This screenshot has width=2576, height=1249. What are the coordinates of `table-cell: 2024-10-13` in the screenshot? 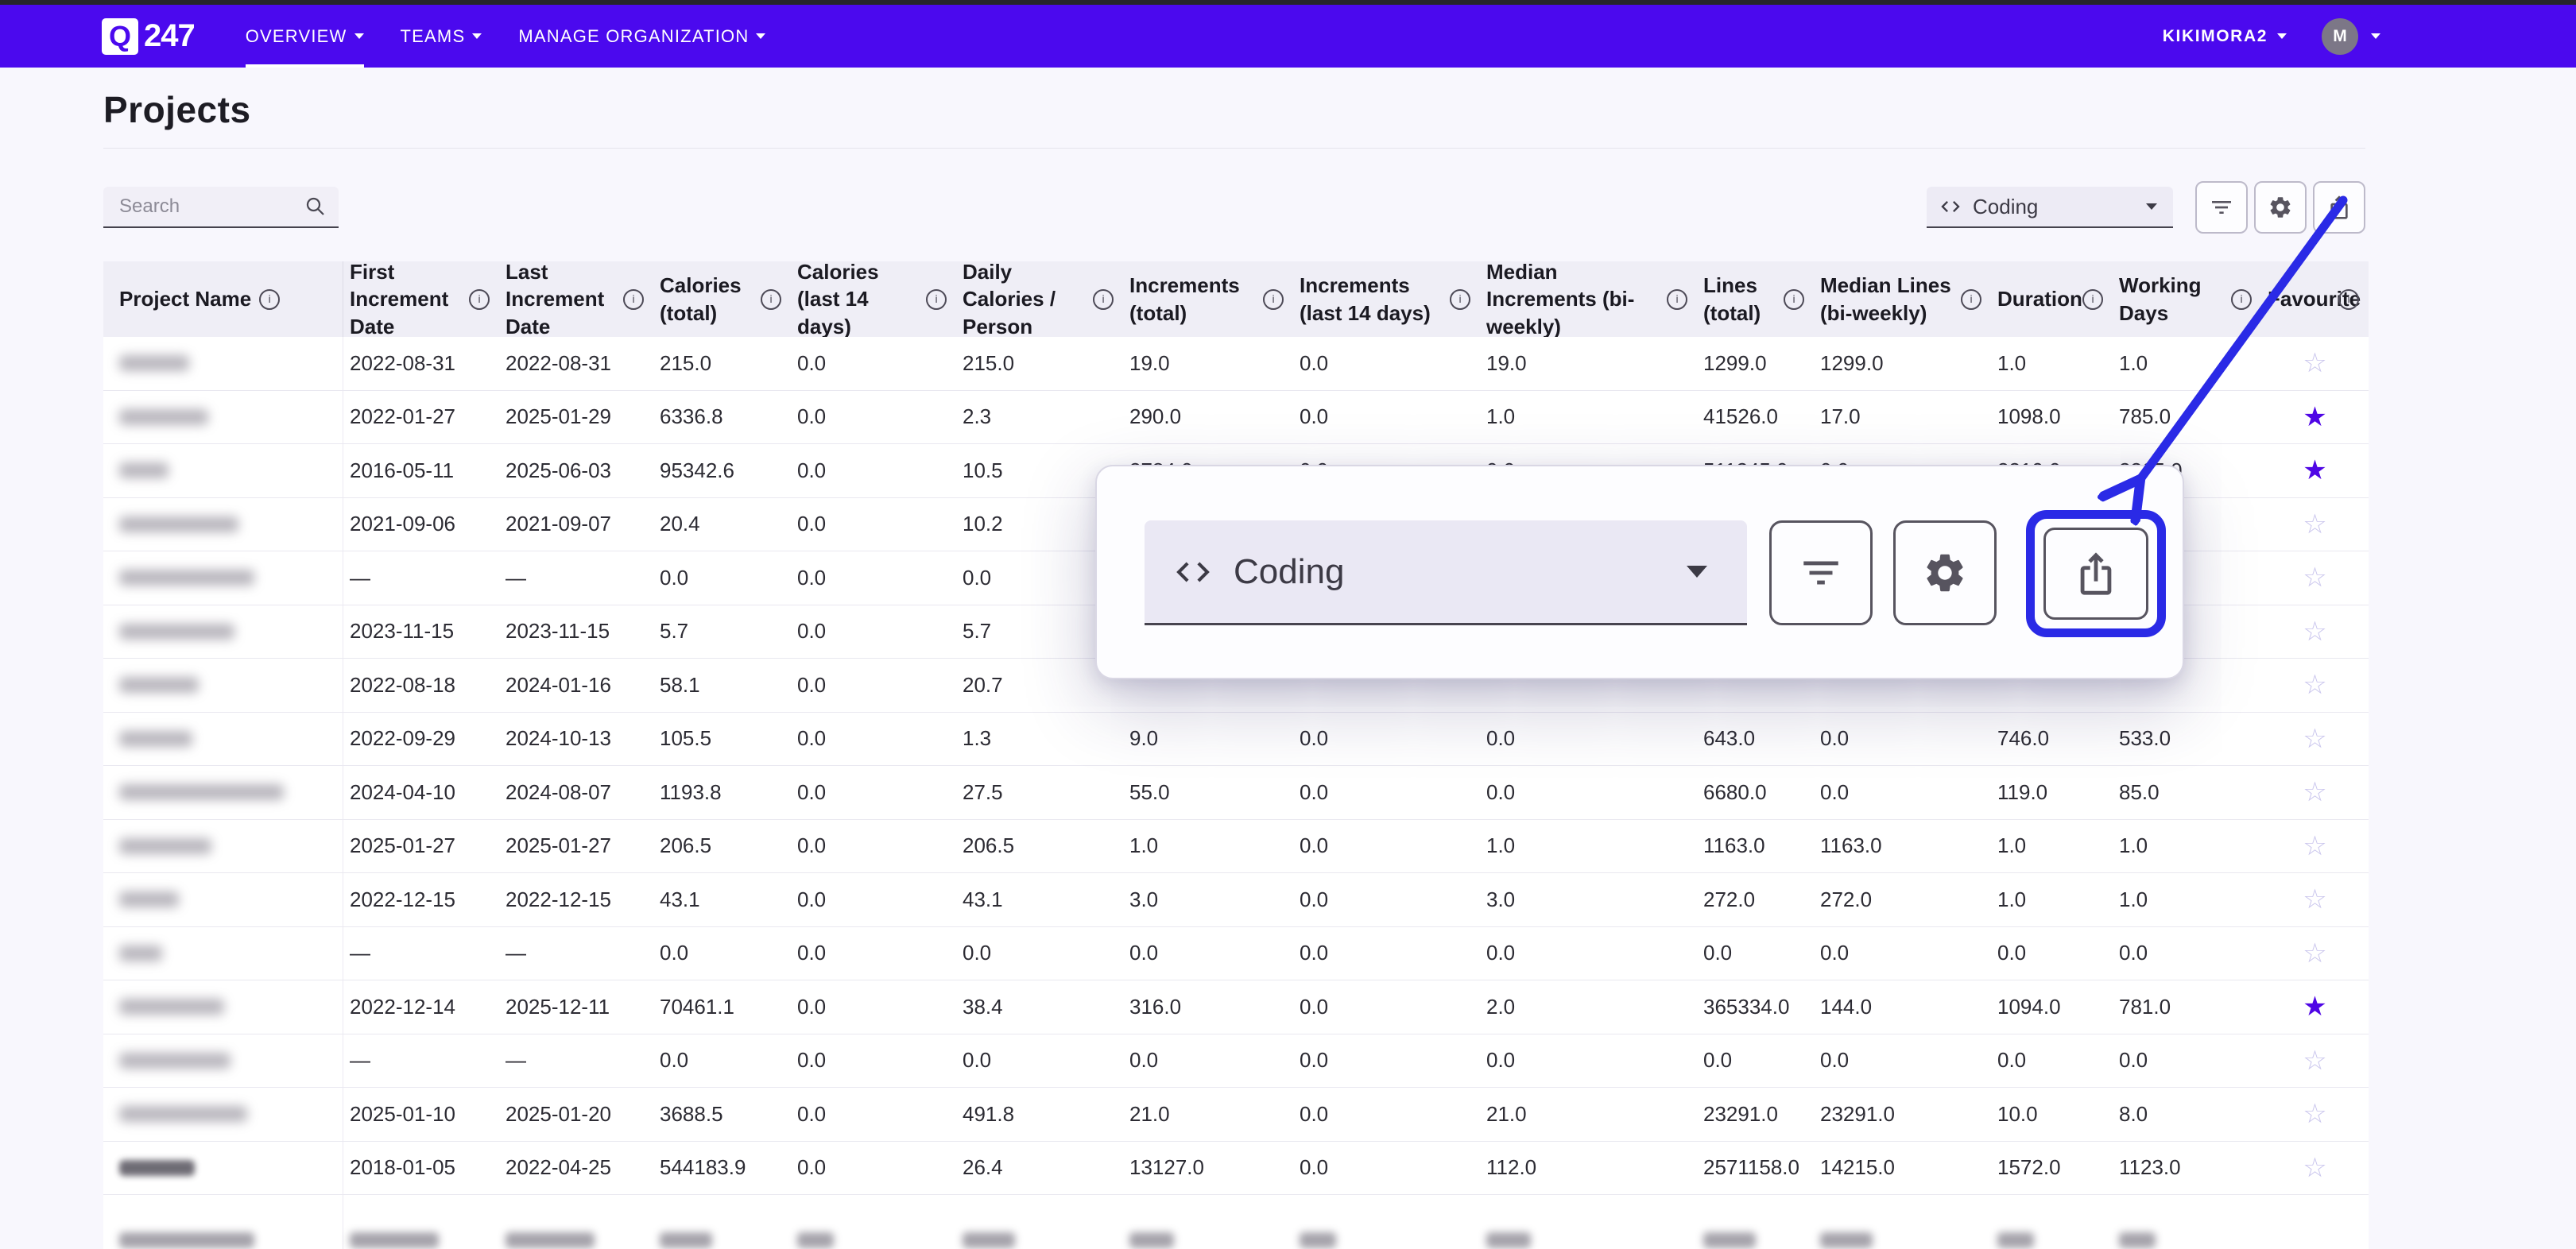 It's located at (576, 739).